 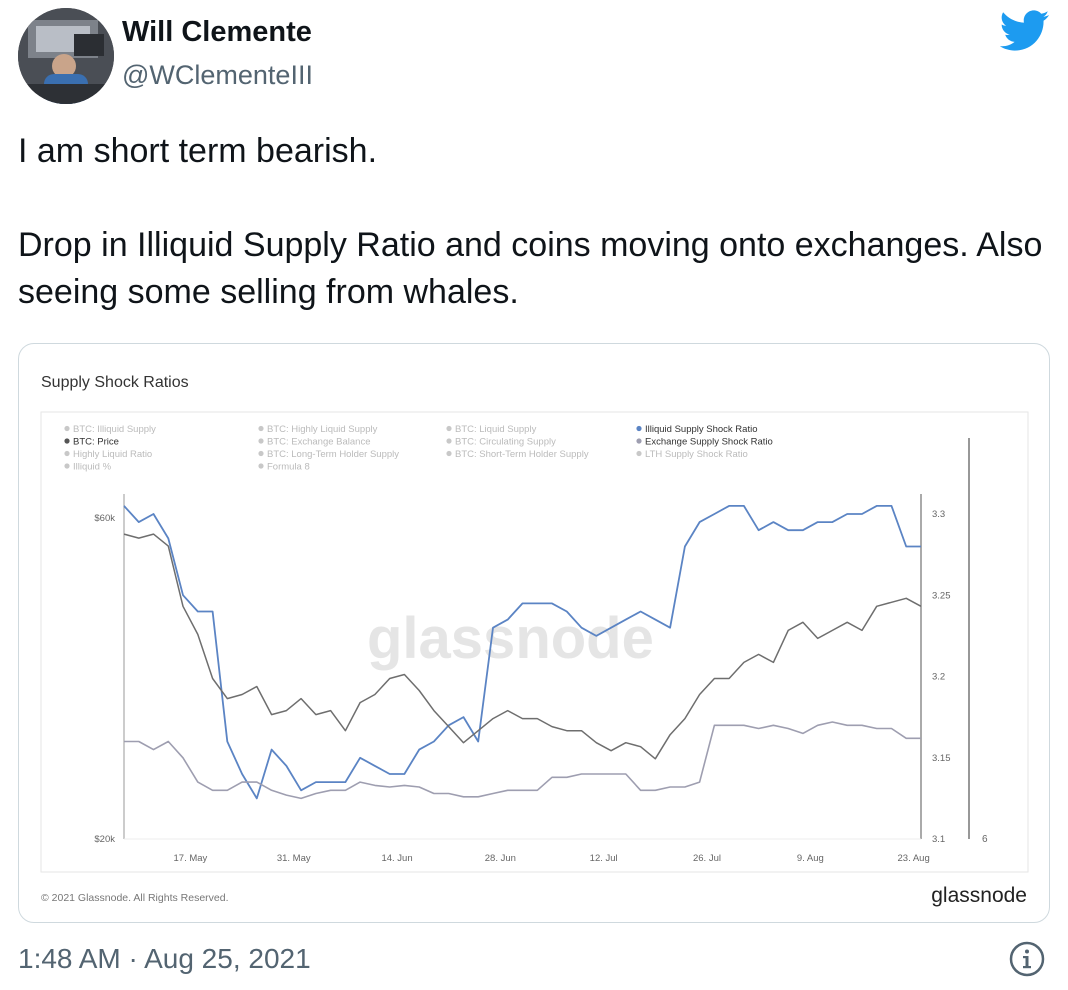 What do you see at coordinates (288, 467) in the screenshot?
I see `legend-item: Formula 8` at bounding box center [288, 467].